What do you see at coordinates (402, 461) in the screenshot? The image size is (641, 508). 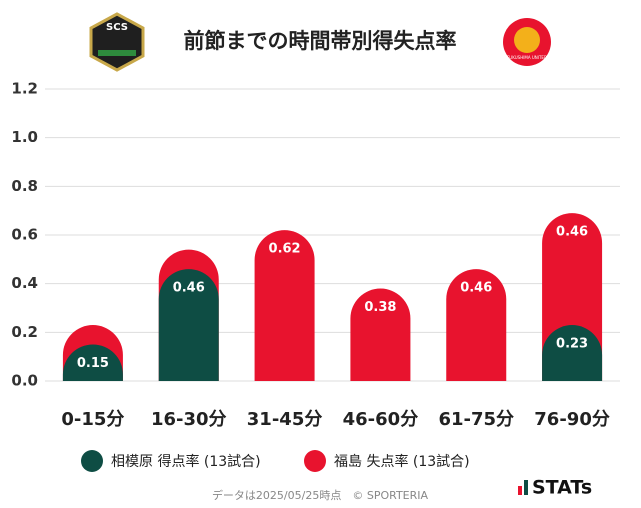 I see `legend-label: 福島 失点率 (13試合)` at bounding box center [402, 461].